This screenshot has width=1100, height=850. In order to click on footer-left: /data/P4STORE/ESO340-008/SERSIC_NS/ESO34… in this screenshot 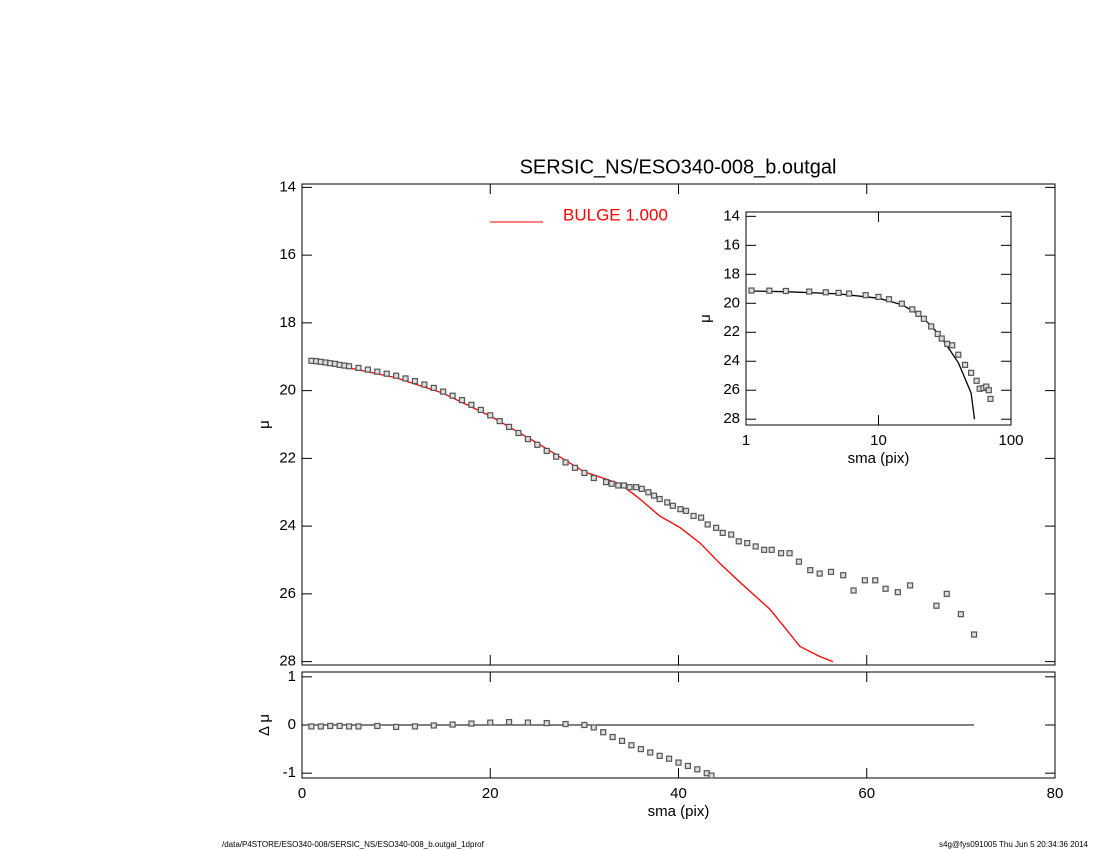, I will do `click(353, 844)`.